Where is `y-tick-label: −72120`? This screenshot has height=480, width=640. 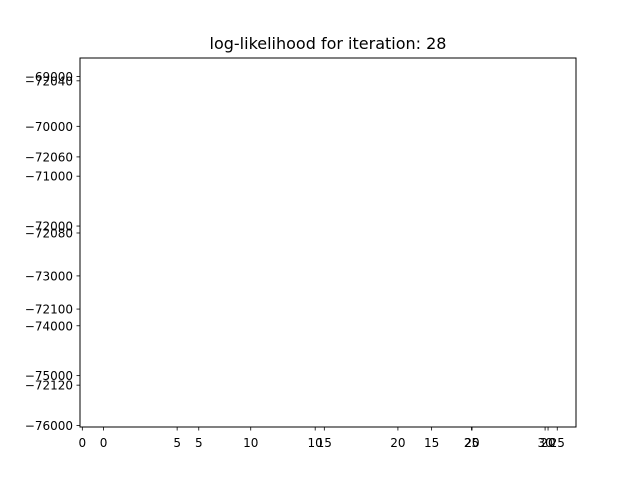
y-tick-label: −72120 is located at coordinates (49, 386).